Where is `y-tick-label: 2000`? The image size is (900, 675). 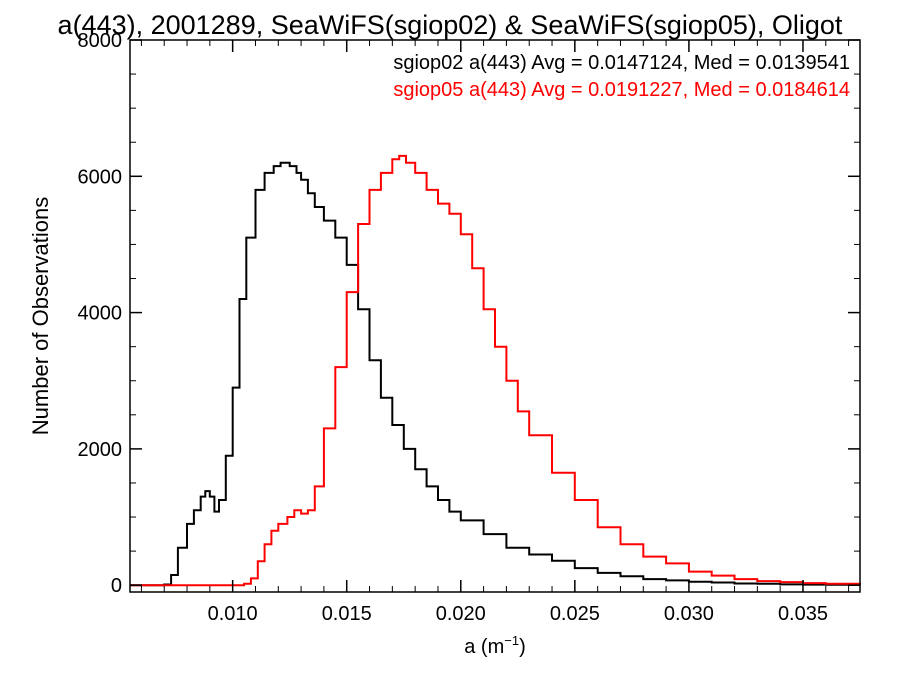 y-tick-label: 2000 is located at coordinates (100, 450).